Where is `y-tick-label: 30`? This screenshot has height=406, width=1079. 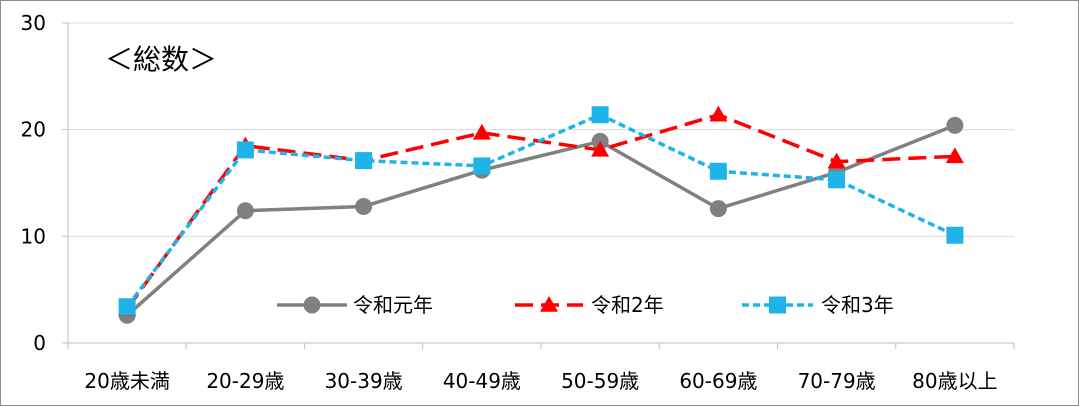
y-tick-label: 30 is located at coordinates (33, 23).